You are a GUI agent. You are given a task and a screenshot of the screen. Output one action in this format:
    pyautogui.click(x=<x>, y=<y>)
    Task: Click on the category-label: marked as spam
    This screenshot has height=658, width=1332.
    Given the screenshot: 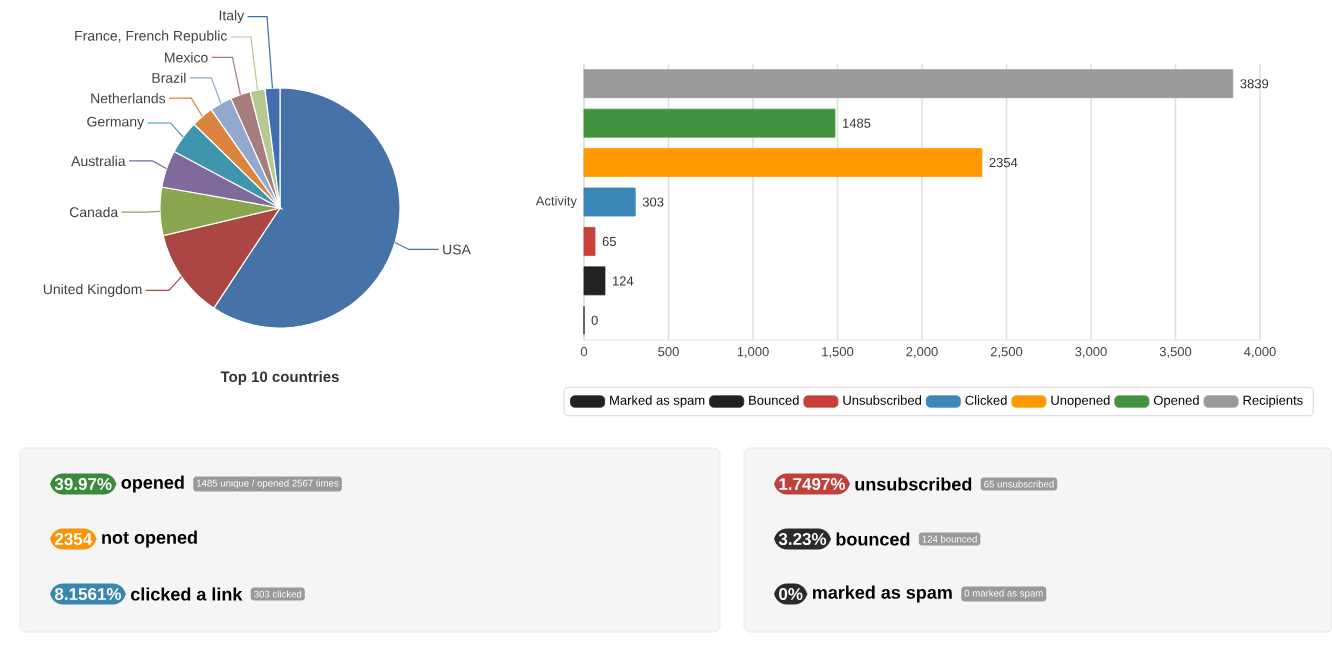 What is the action you would take?
    pyautogui.click(x=882, y=594)
    